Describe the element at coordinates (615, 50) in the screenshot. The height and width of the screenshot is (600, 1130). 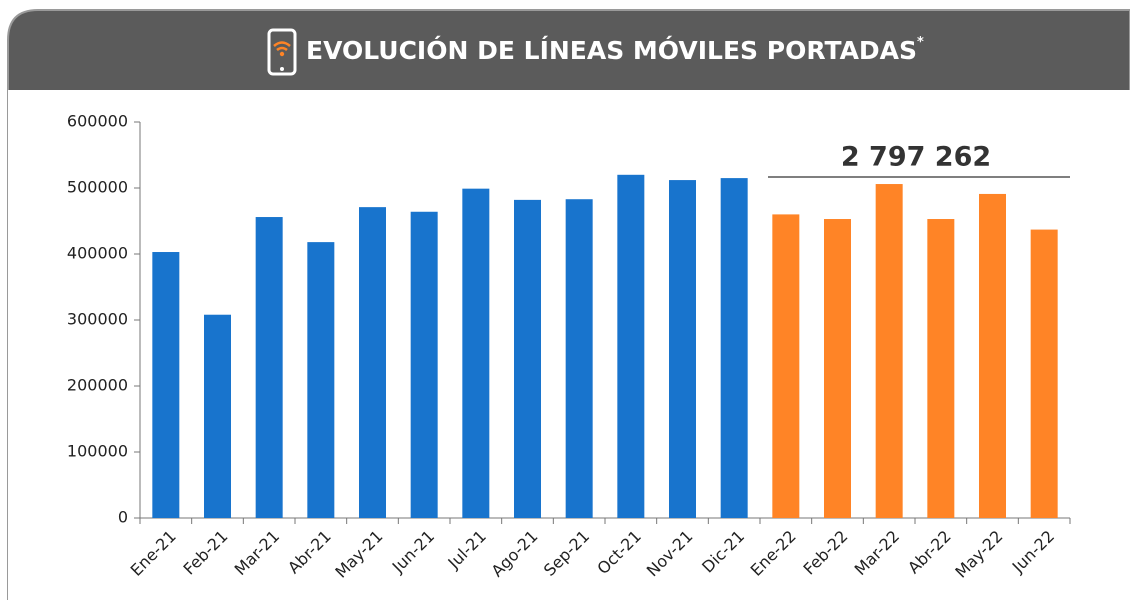
I see `chart-title: EVOLUCIÓN DE LÍNEAS MÓVILES PORTADAS*` at that location.